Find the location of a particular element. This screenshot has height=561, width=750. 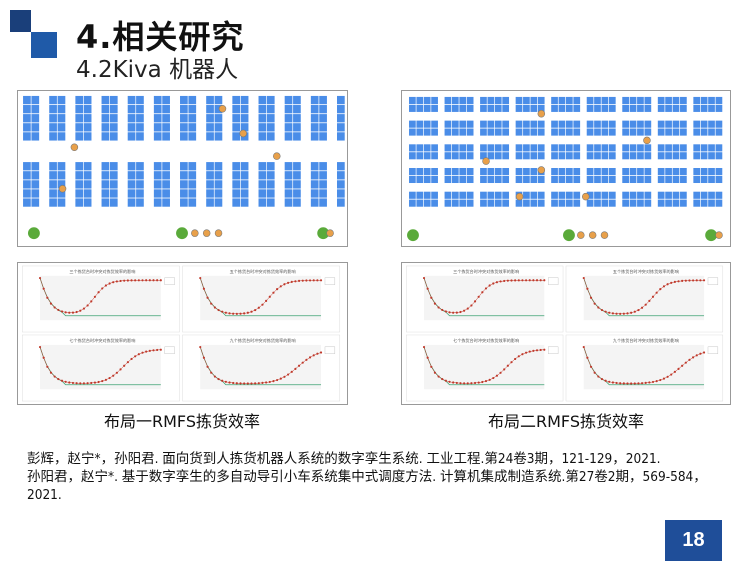

chart-title: 九个拣货台时冲突对拣货效率的影响 is located at coordinates (646, 340).